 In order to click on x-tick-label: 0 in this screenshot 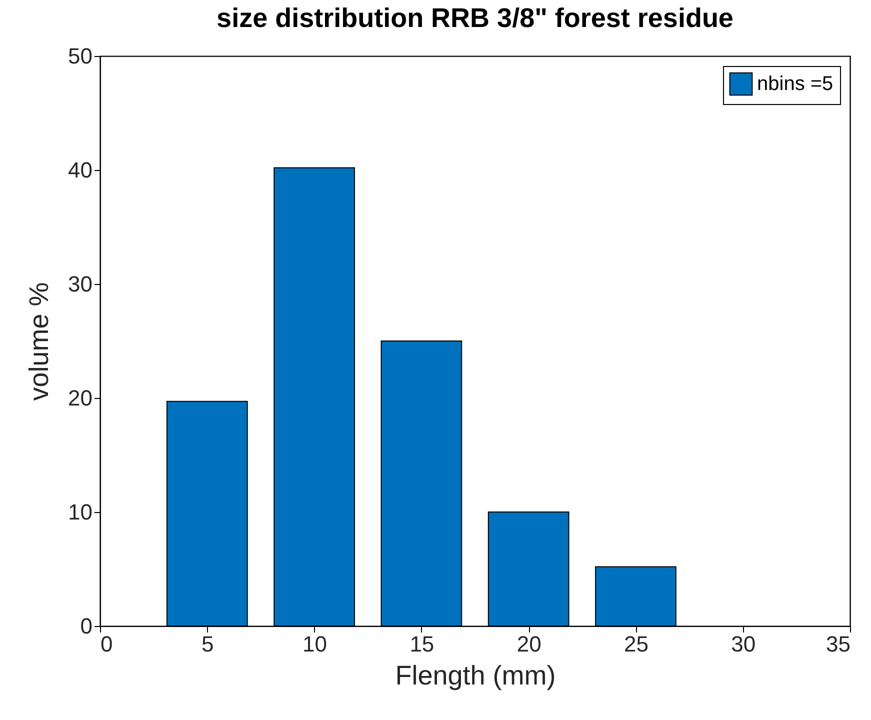, I will do `click(106, 644)`.